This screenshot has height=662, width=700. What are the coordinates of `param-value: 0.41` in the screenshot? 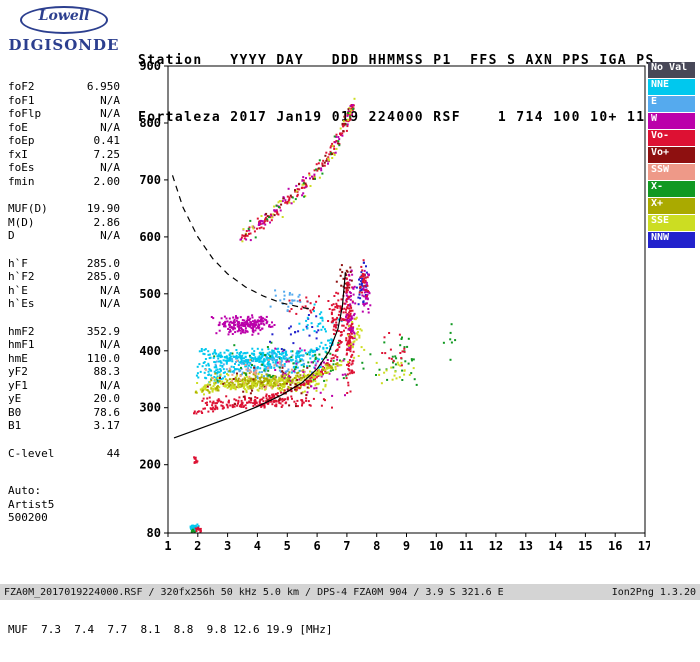 It's located at (107, 140).